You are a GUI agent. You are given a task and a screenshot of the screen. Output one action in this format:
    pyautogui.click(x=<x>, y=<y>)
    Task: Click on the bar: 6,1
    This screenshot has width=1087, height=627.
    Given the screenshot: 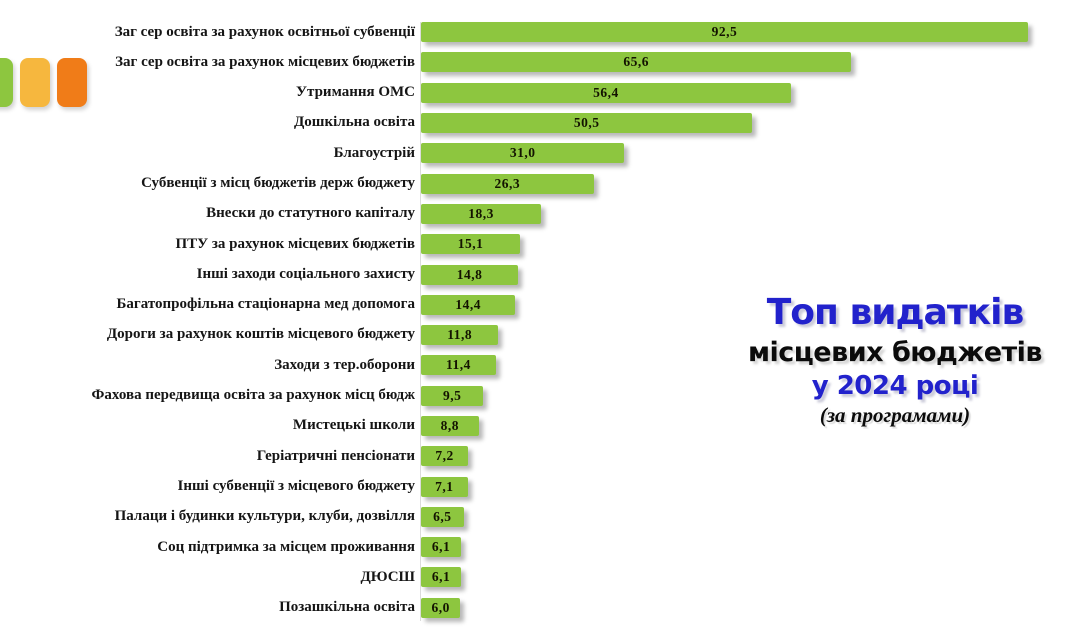 What is the action you would take?
    pyautogui.click(x=441, y=577)
    